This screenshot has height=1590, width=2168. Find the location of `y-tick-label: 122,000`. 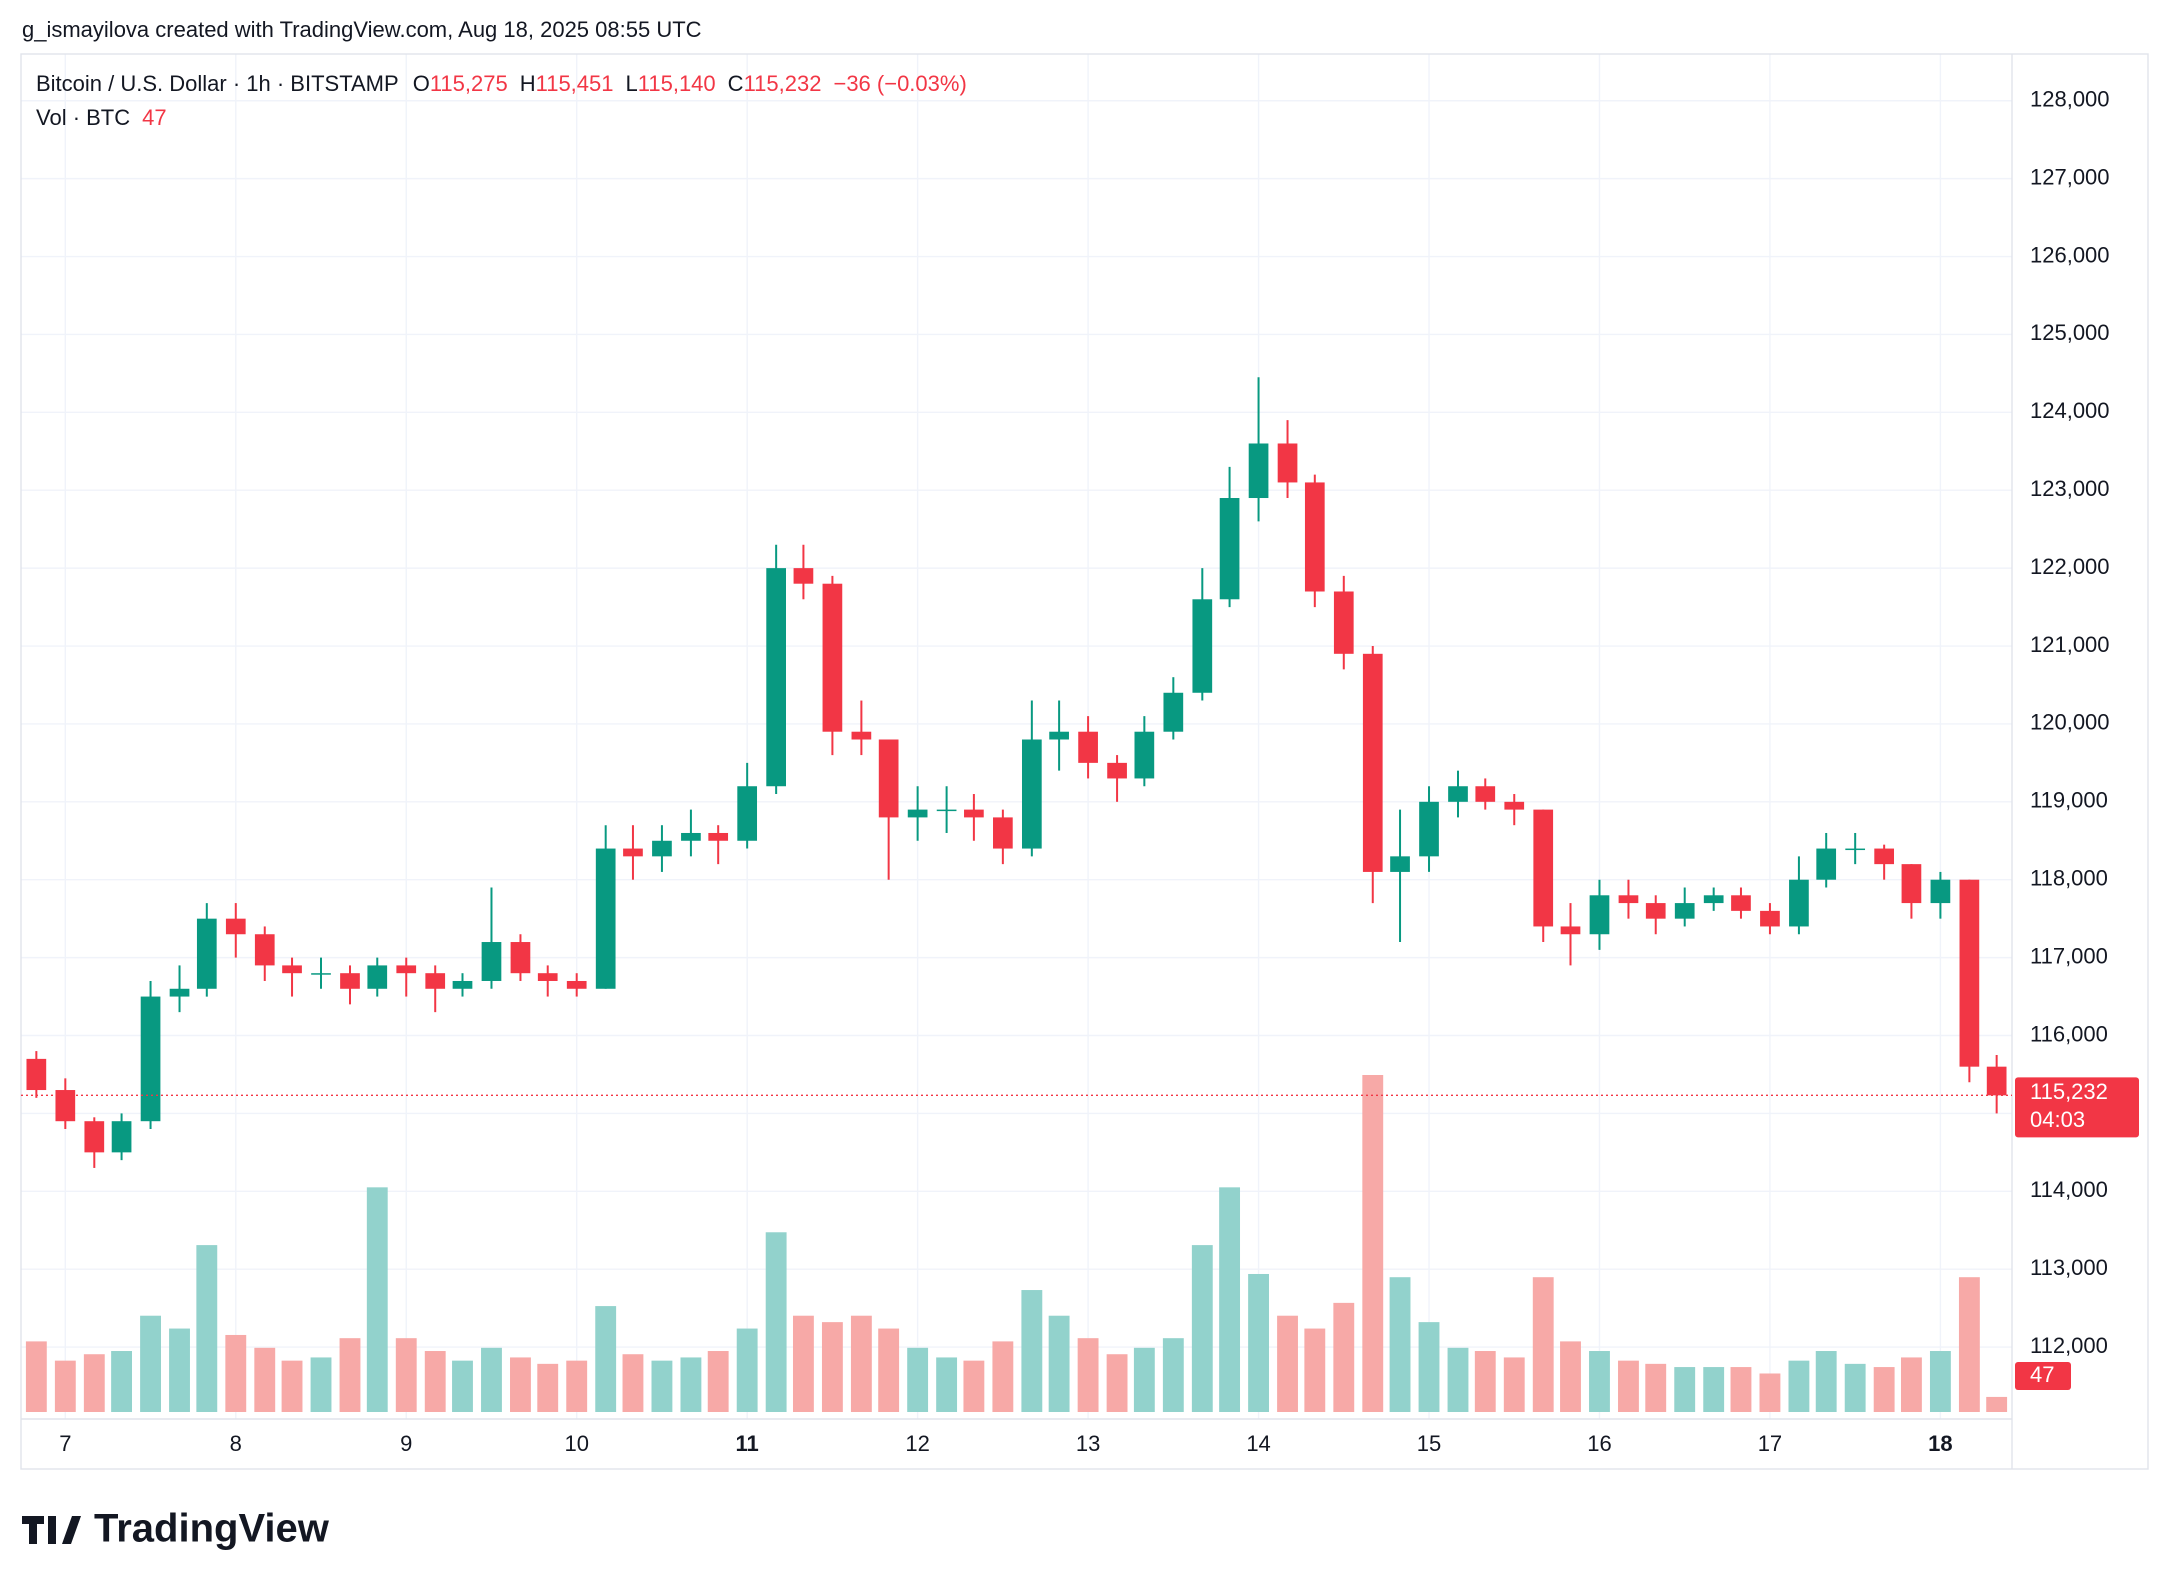

y-tick-label: 122,000 is located at coordinates (2070, 566).